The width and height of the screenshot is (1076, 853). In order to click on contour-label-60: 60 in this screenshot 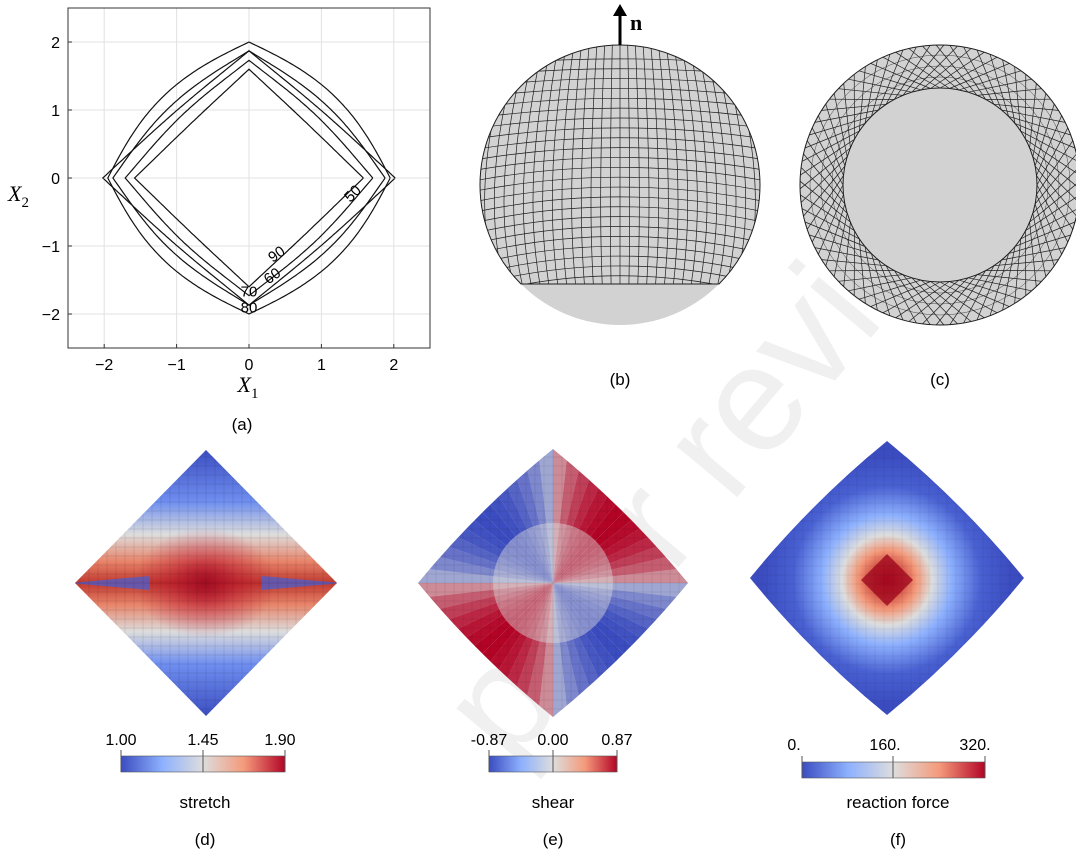, I will do `click(272, 276)`.